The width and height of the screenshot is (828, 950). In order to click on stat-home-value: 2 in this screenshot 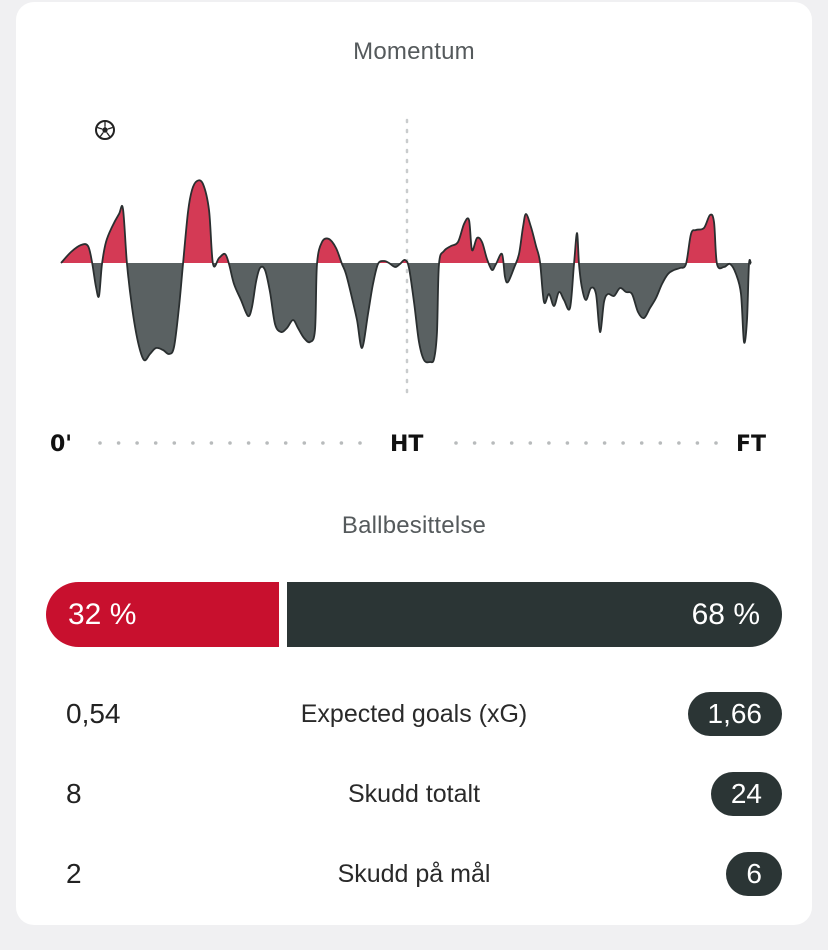, I will do `click(74, 873)`.